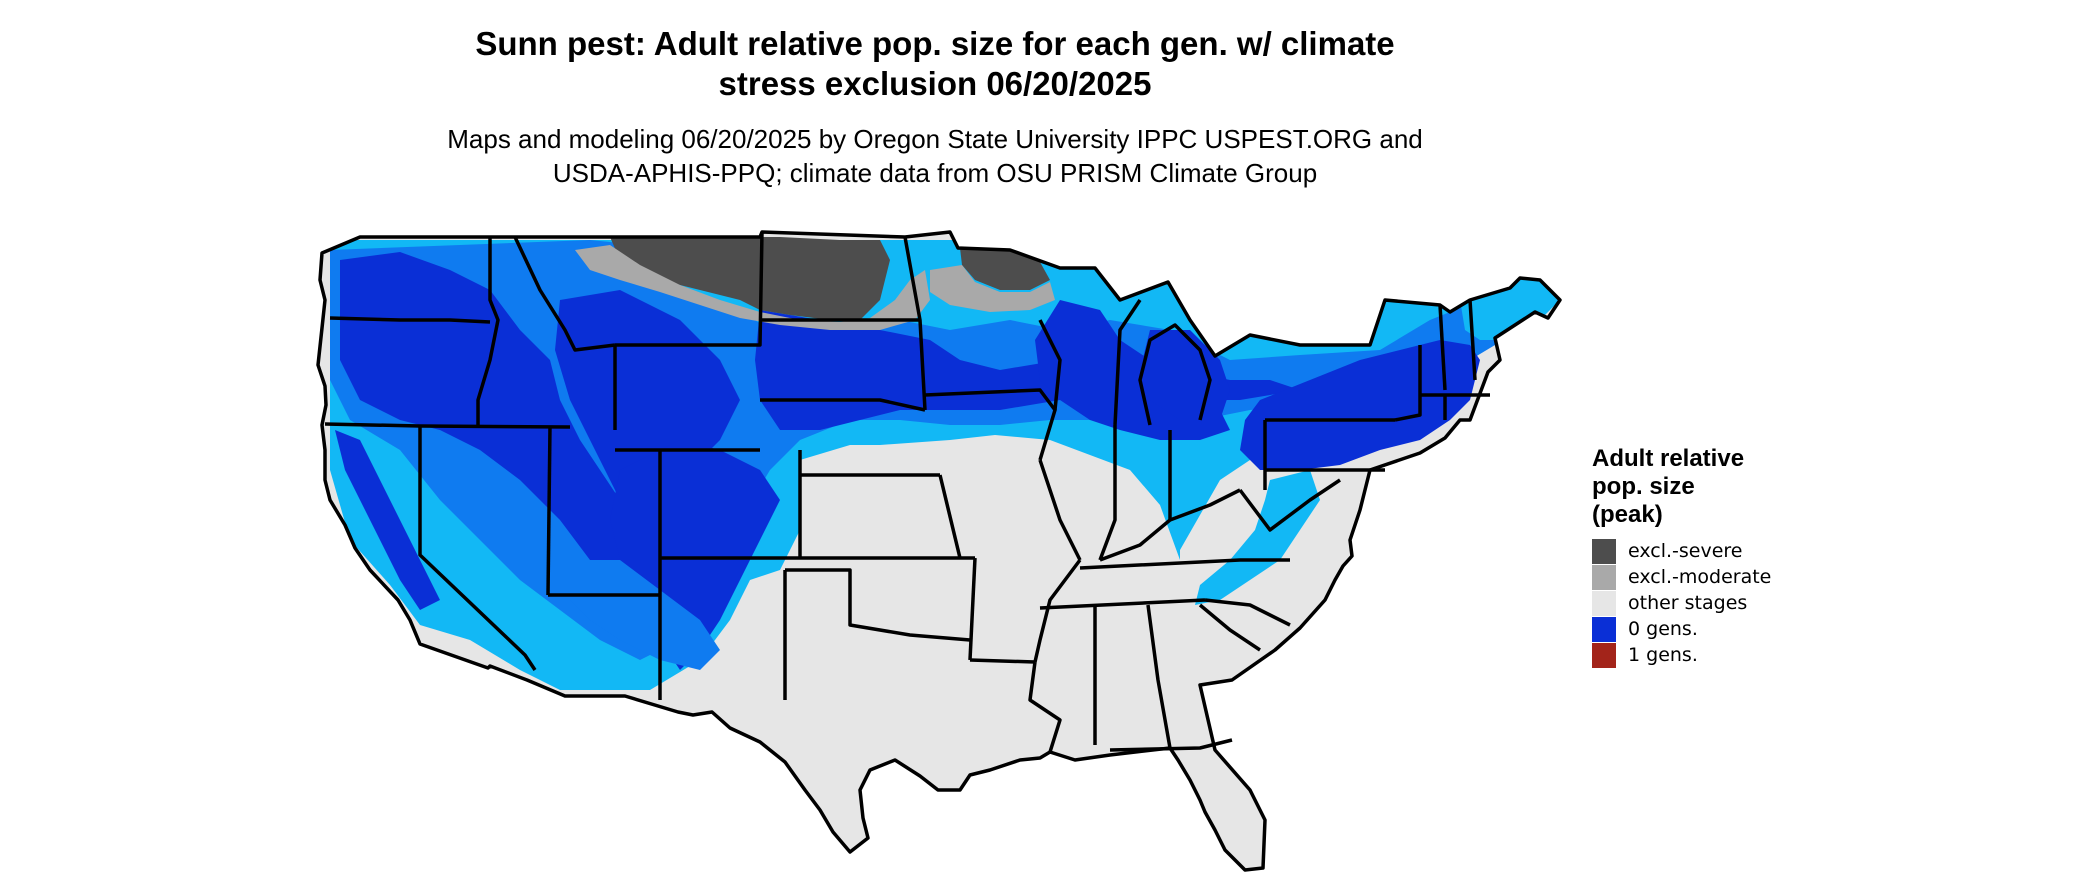 Image resolution: width=2100 pixels, height=892 pixels. What do you see at coordinates (1700, 577) in the screenshot?
I see `legend-label: excl.-moderate` at bounding box center [1700, 577].